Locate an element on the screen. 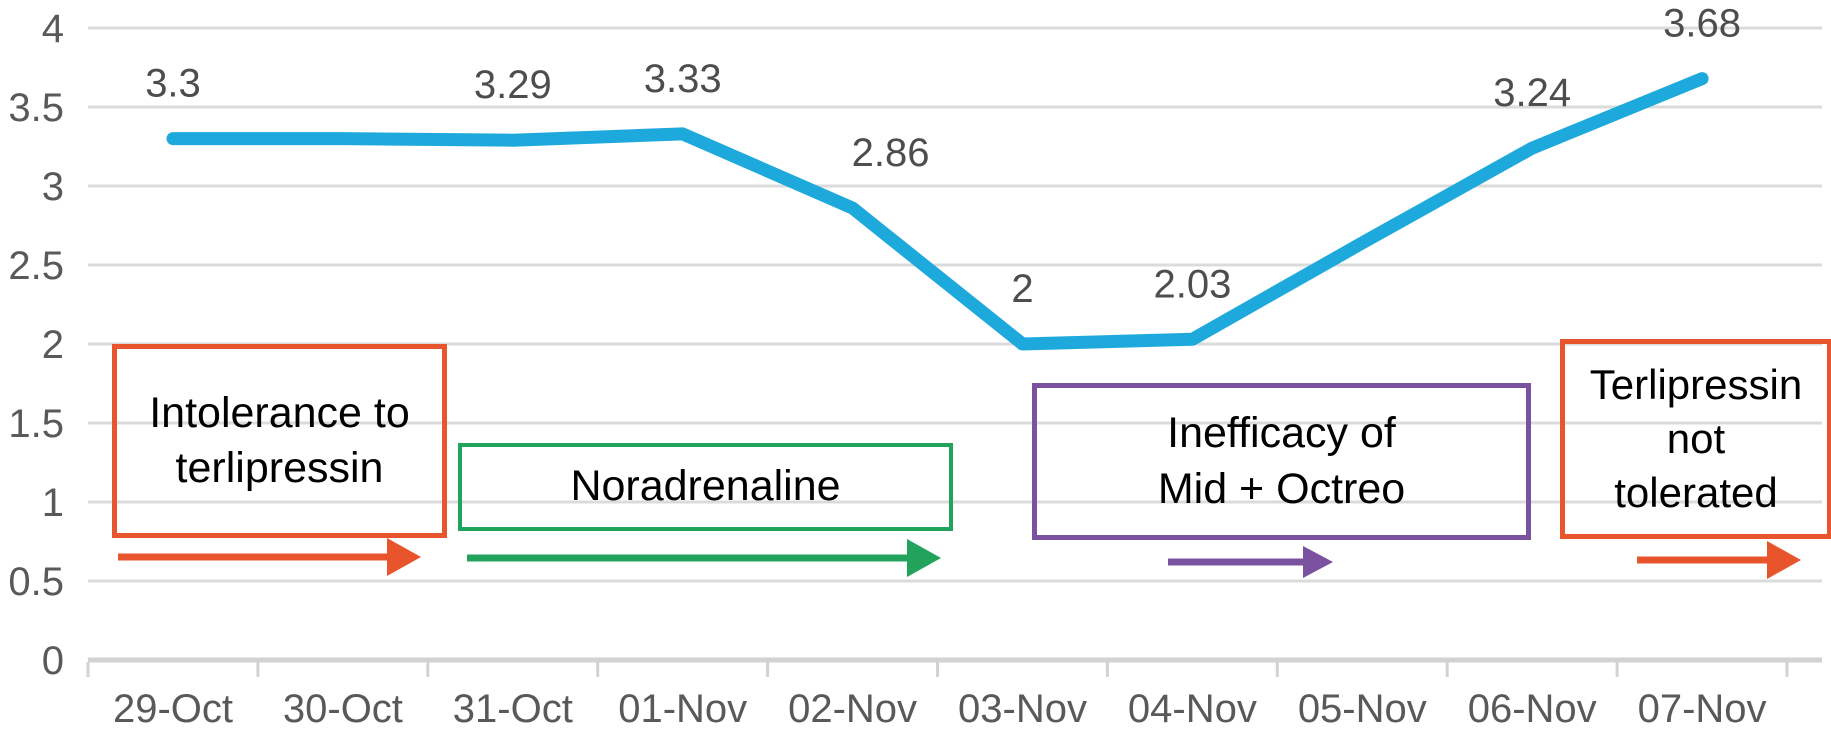 Image resolution: width=1831 pixels, height=735 pixels. x-tick-label: 01-Nov is located at coordinates (682, 709).